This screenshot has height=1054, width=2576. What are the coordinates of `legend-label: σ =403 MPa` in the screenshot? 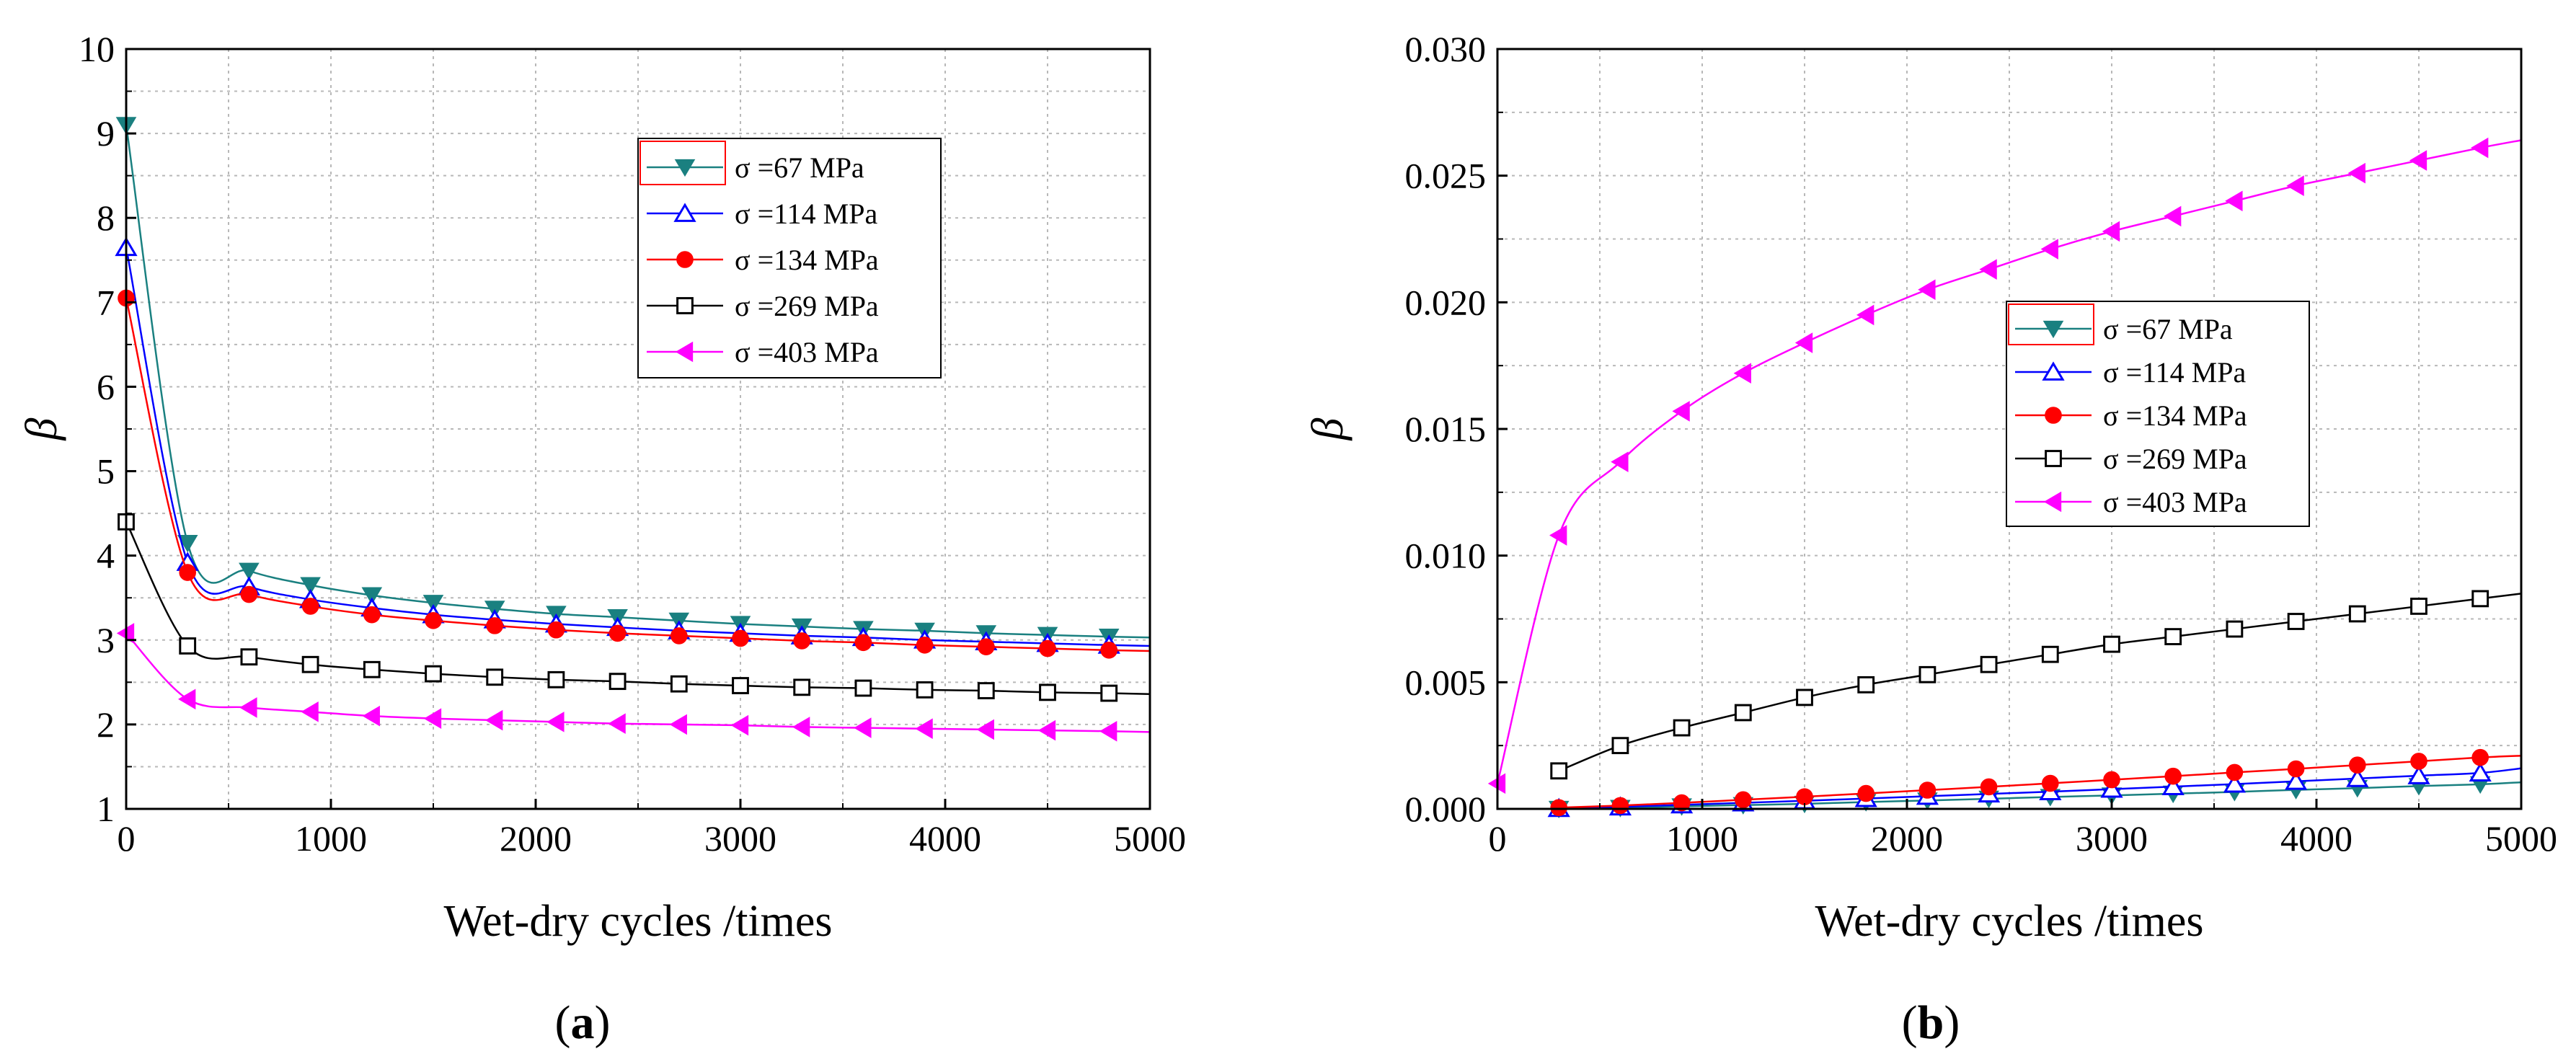 It's located at (2175, 502).